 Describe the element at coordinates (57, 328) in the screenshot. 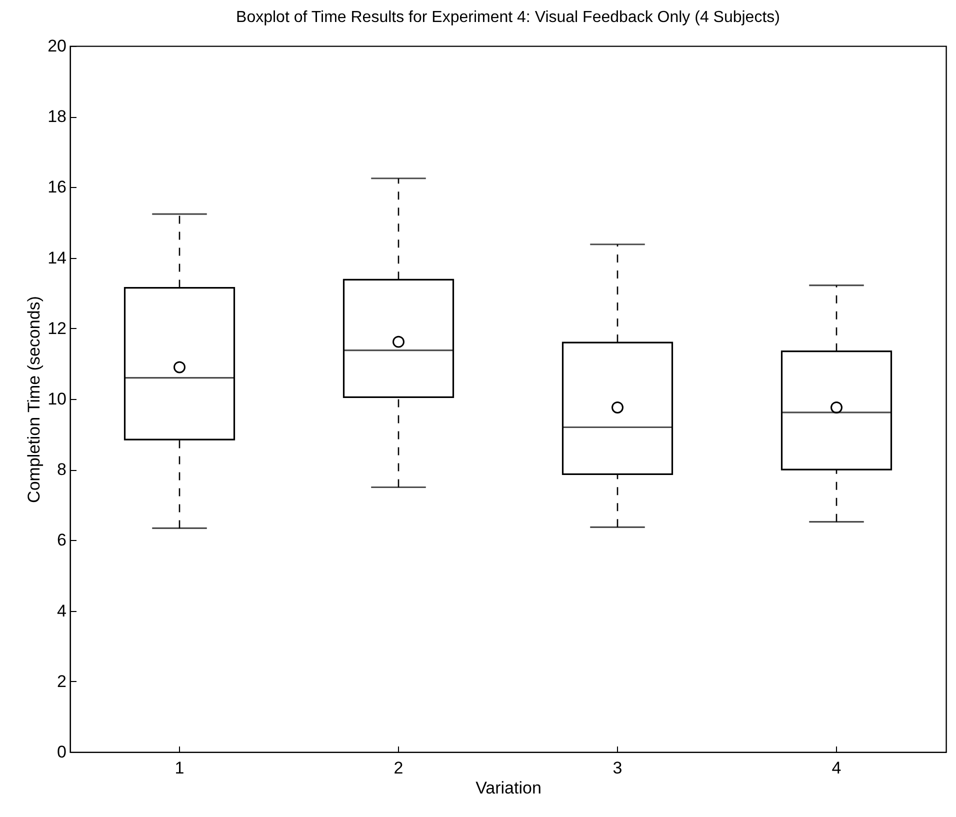

I see `y-tick-label: 12` at that location.